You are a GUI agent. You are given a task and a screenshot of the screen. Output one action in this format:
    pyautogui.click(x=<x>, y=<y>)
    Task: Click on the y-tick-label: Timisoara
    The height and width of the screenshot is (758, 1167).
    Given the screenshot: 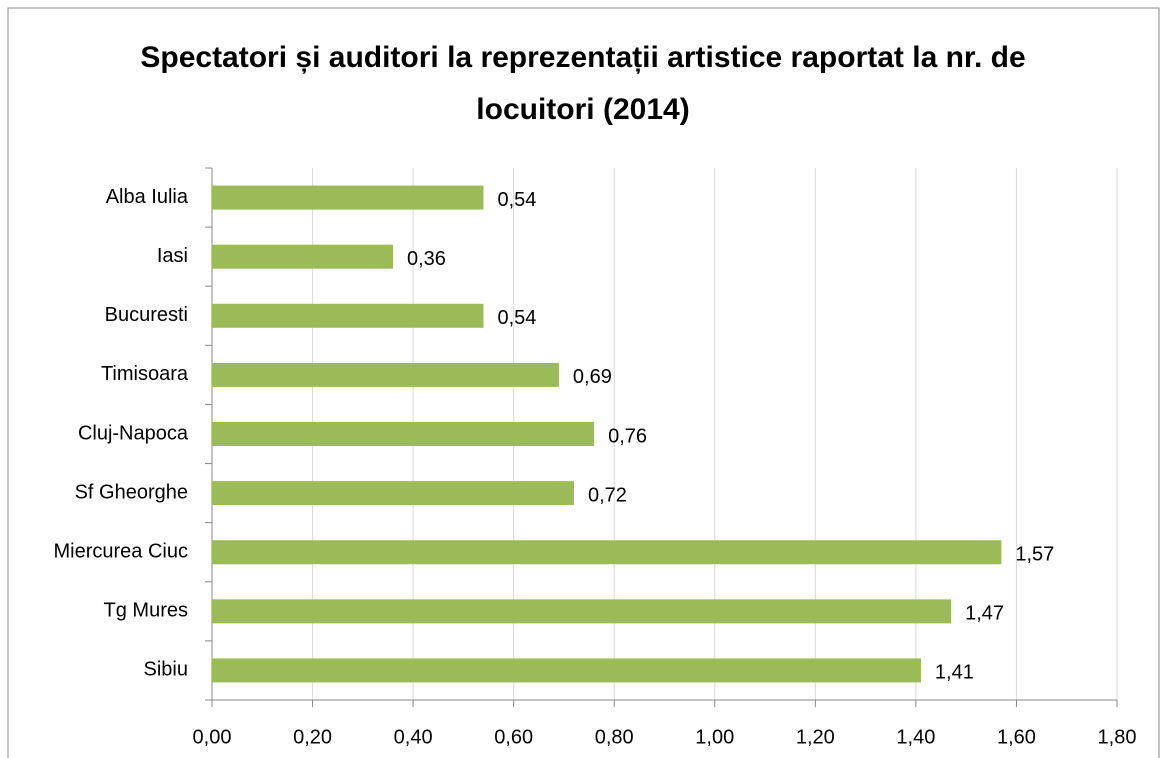 What is the action you would take?
    pyautogui.click(x=145, y=374)
    